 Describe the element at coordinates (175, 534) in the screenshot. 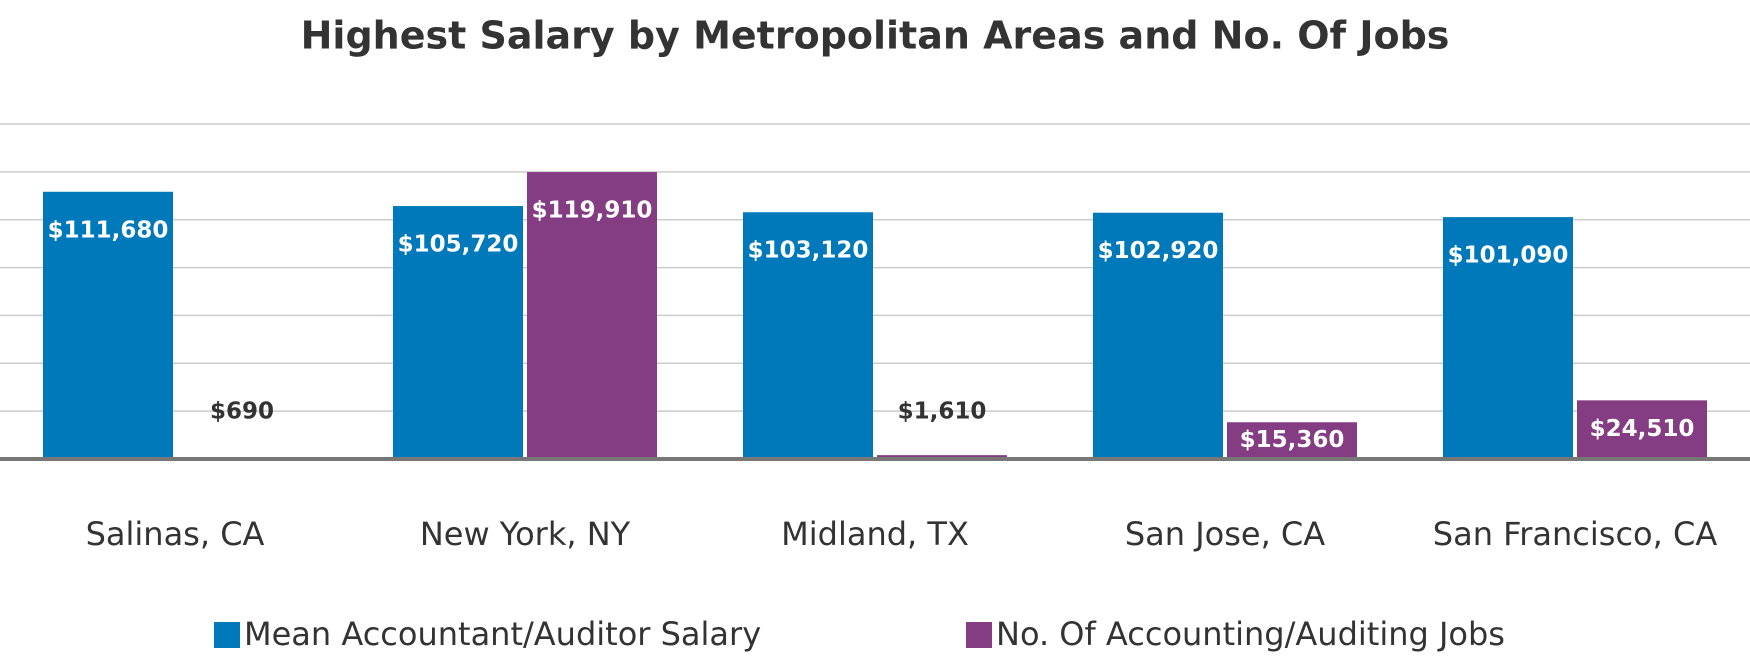

I see `x-tick-label: Salinas, CA` at that location.